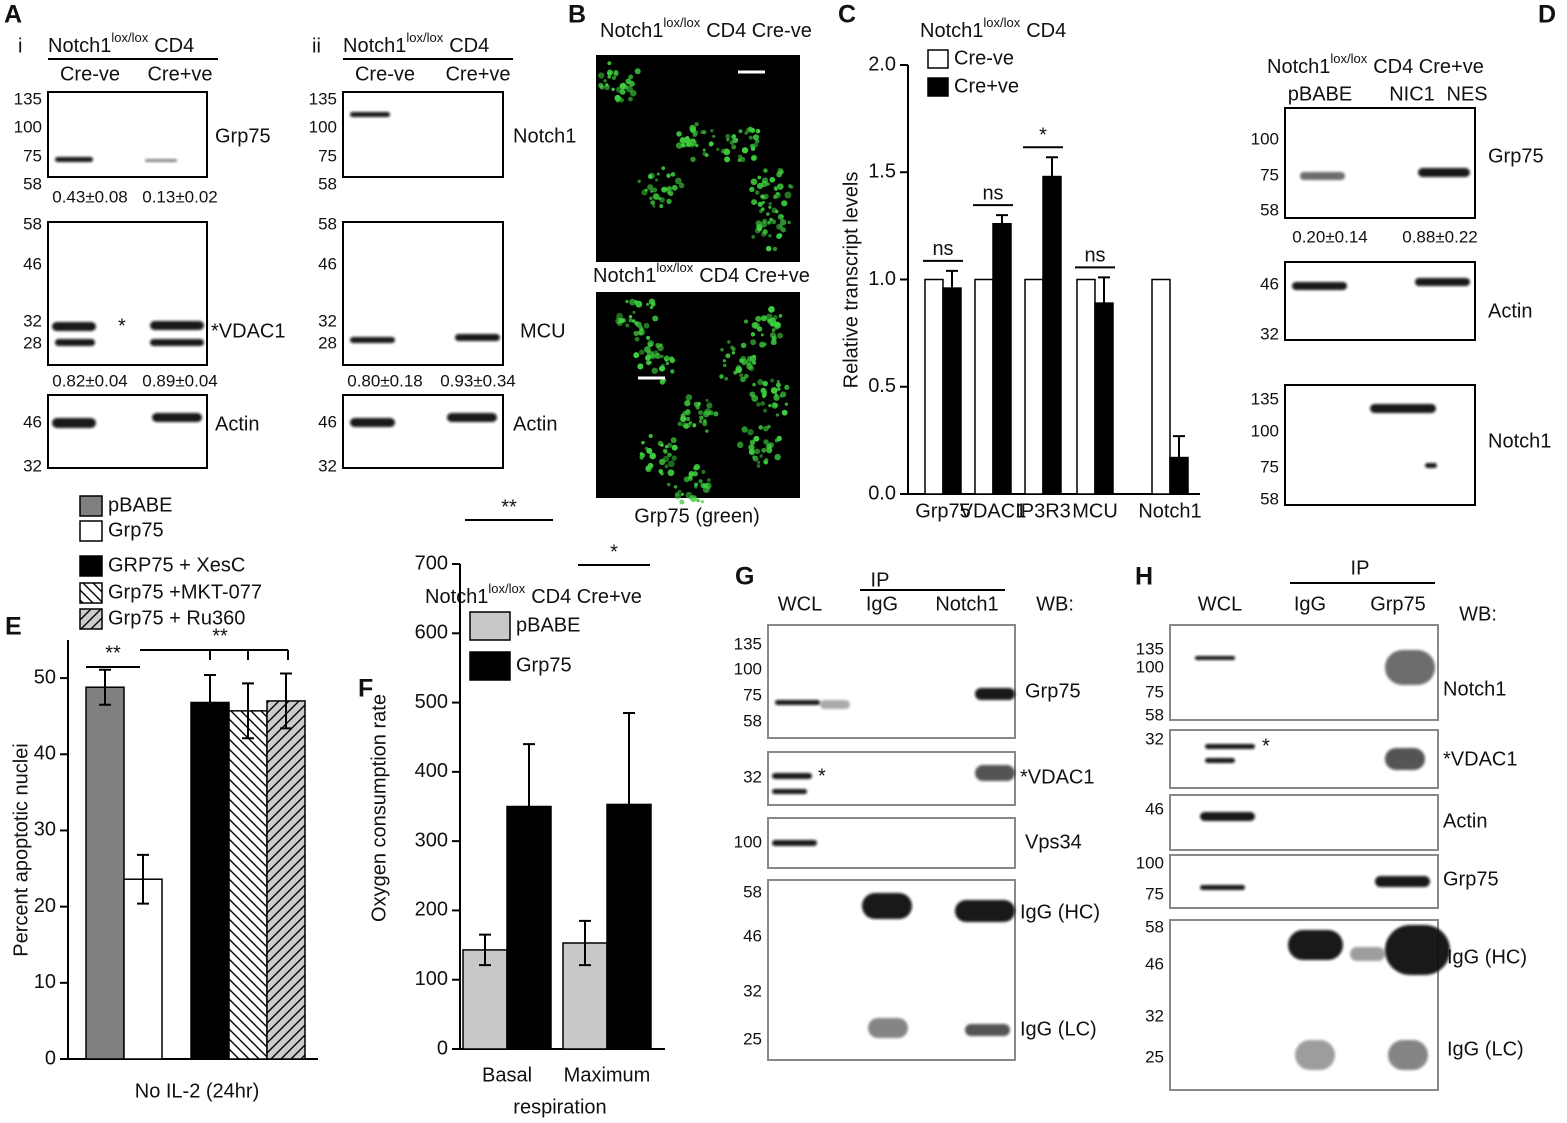  I want to click on x-tick-label: VDAC1, so click(993, 511).